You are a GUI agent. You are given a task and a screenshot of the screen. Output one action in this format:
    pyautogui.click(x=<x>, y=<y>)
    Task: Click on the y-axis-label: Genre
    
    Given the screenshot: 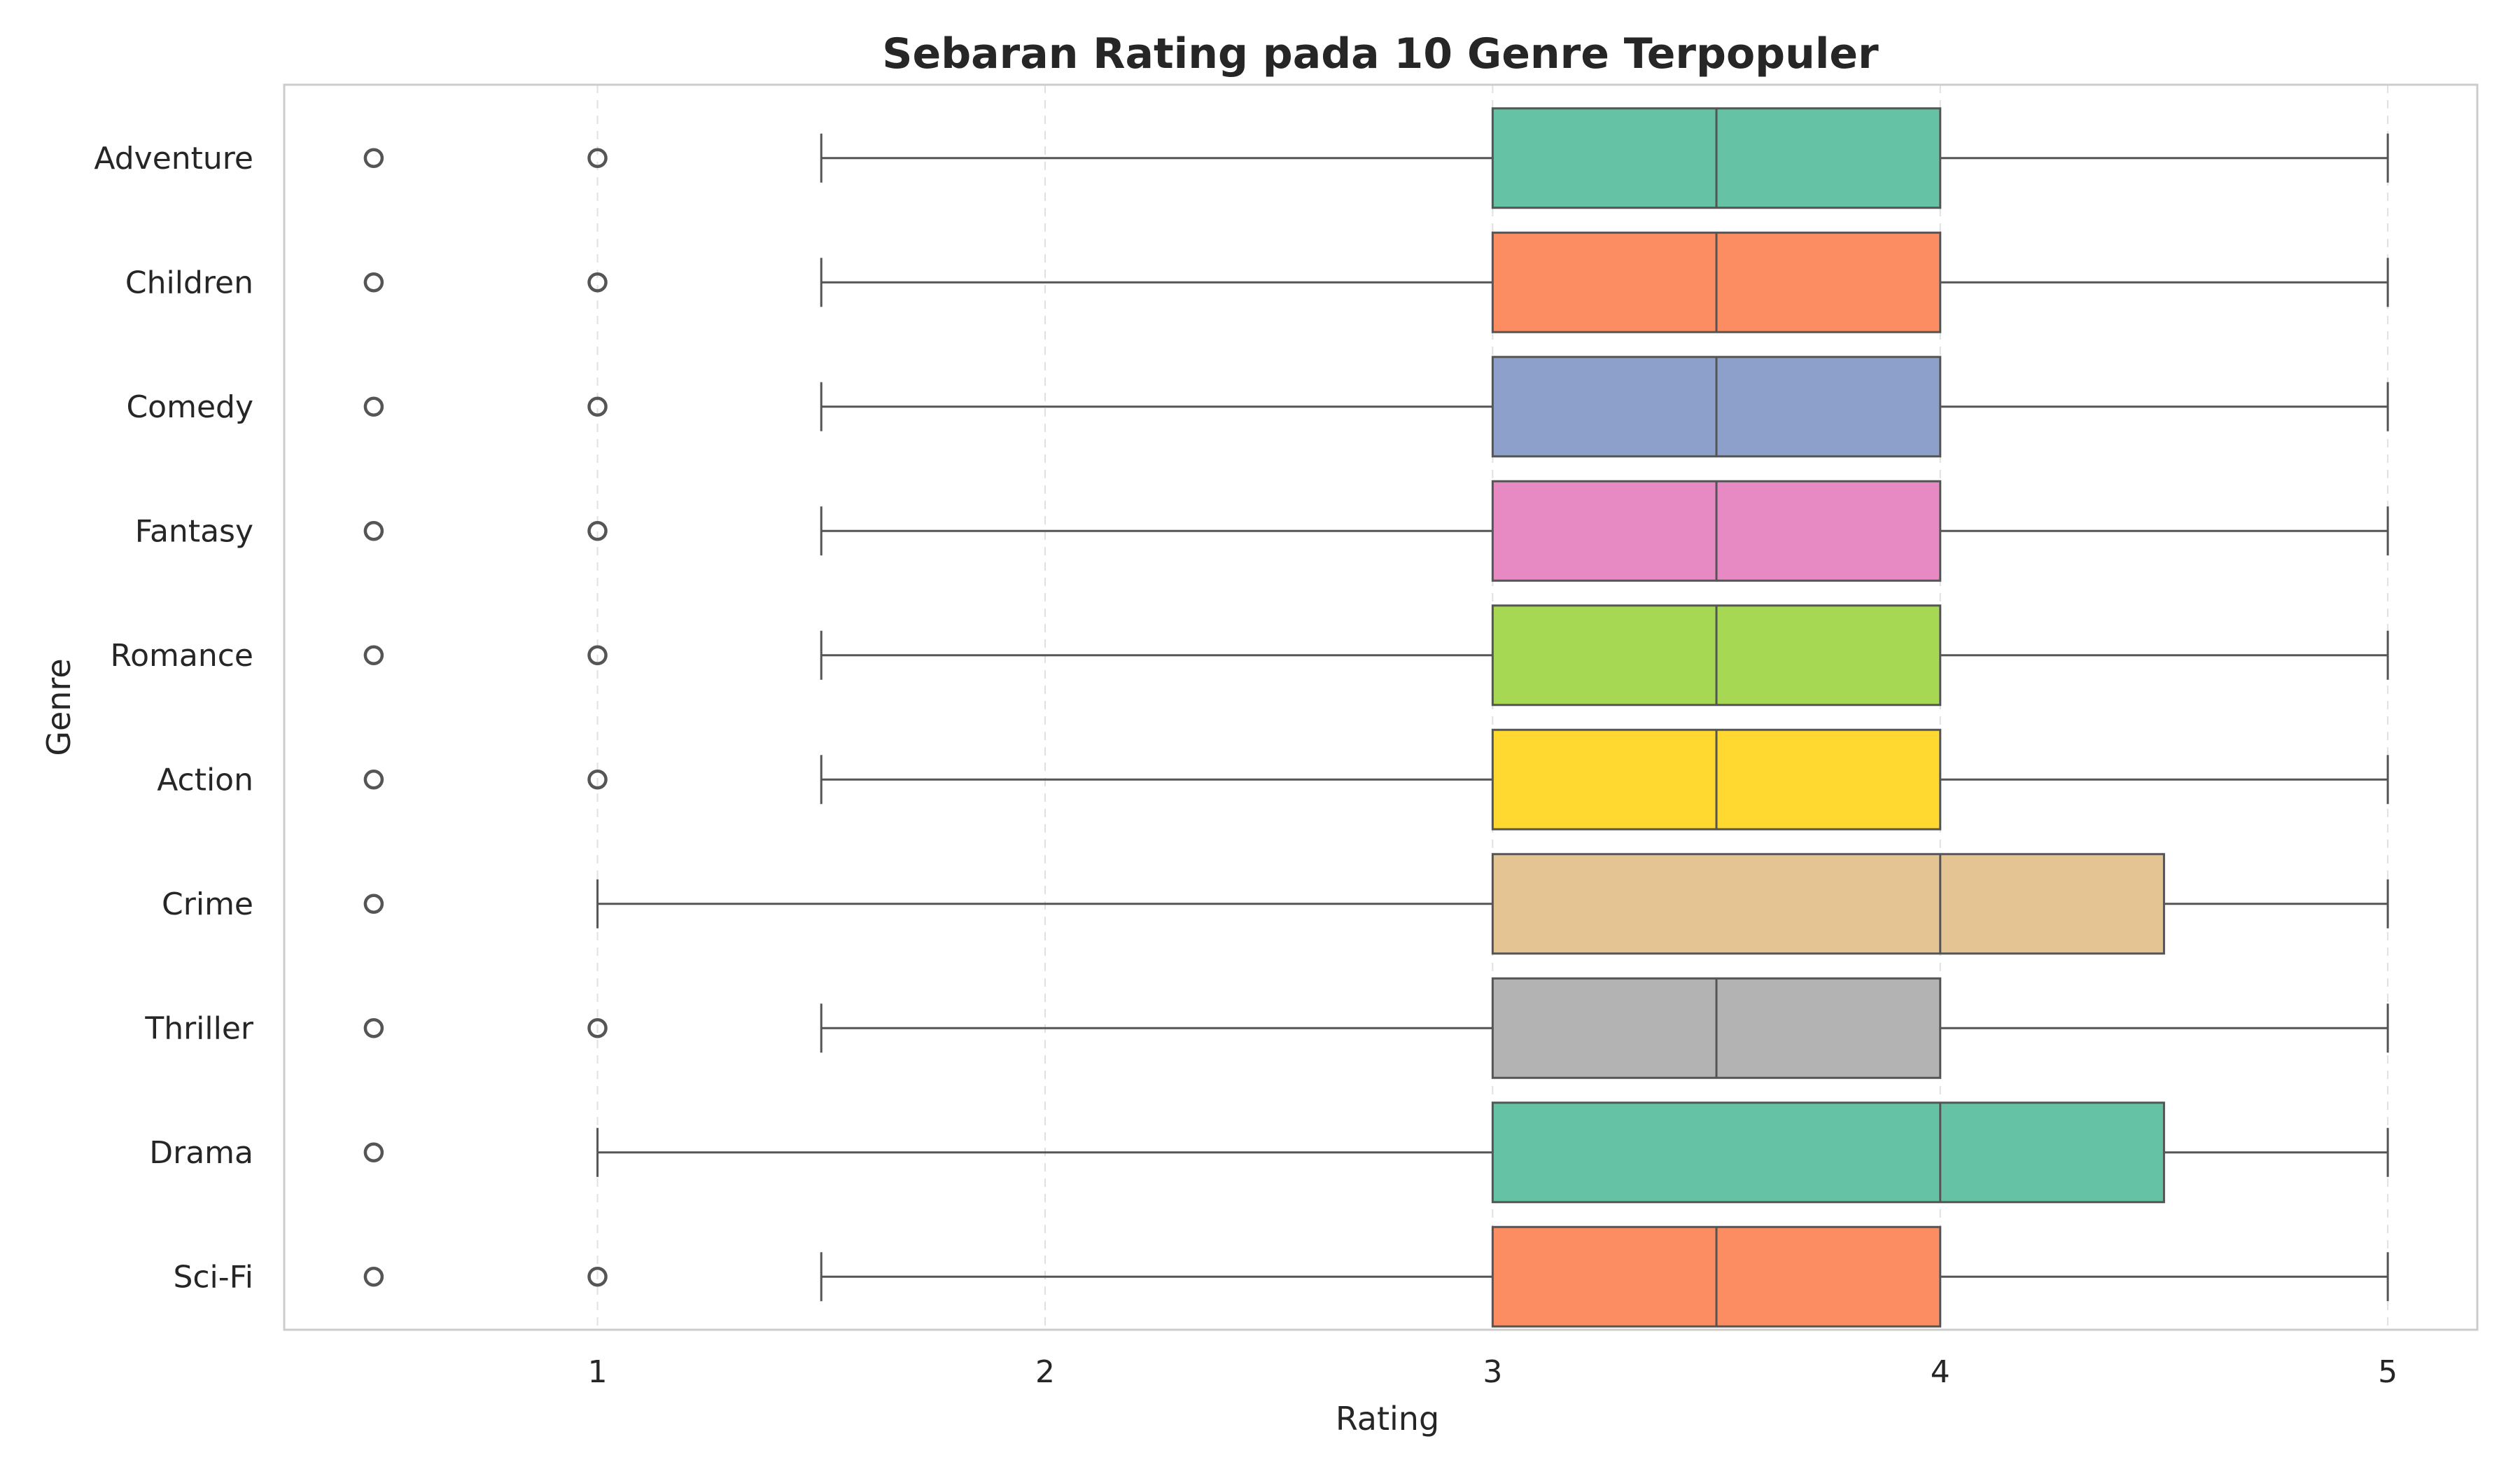 What is the action you would take?
    pyautogui.click(x=59, y=707)
    